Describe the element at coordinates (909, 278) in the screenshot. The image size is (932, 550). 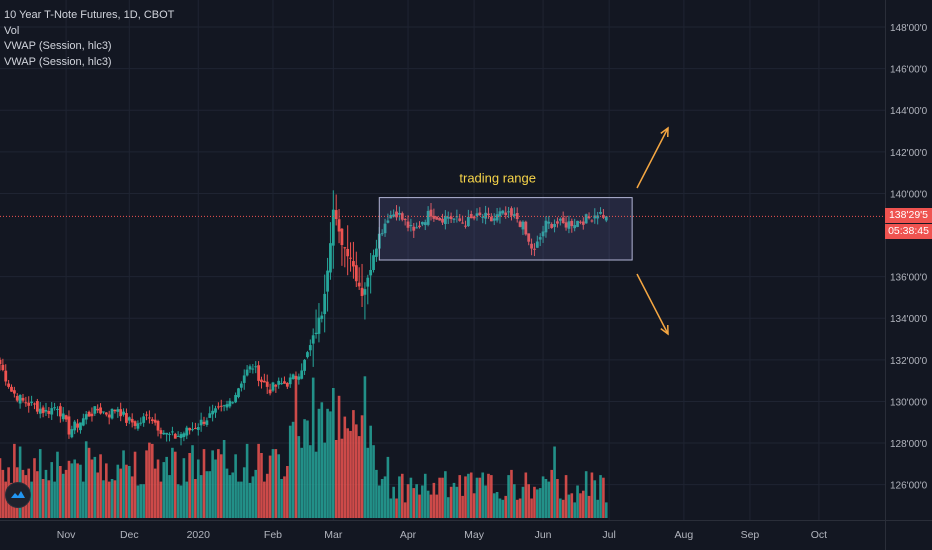
I see `price-tick-label: 136'00'0` at that location.